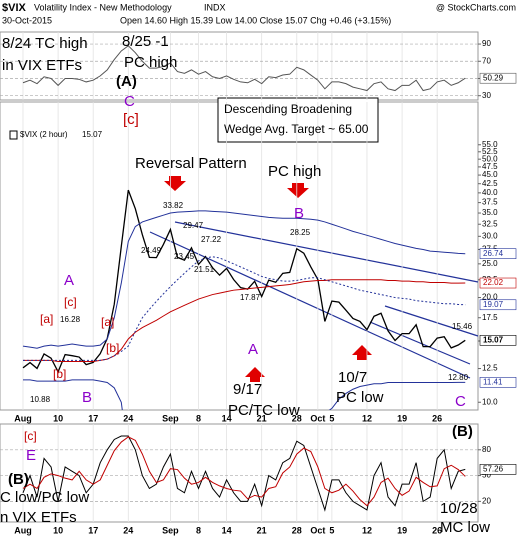 The height and width of the screenshot is (545, 520). What do you see at coordinates (31, 455) in the screenshot?
I see `annotation: E` at bounding box center [31, 455].